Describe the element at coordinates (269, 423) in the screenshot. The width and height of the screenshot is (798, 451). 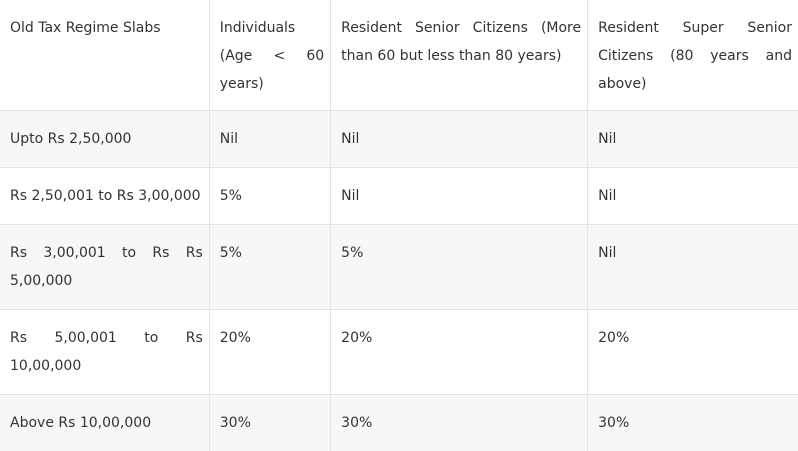
I see `rate-cell-individuals: 30%` at that location.